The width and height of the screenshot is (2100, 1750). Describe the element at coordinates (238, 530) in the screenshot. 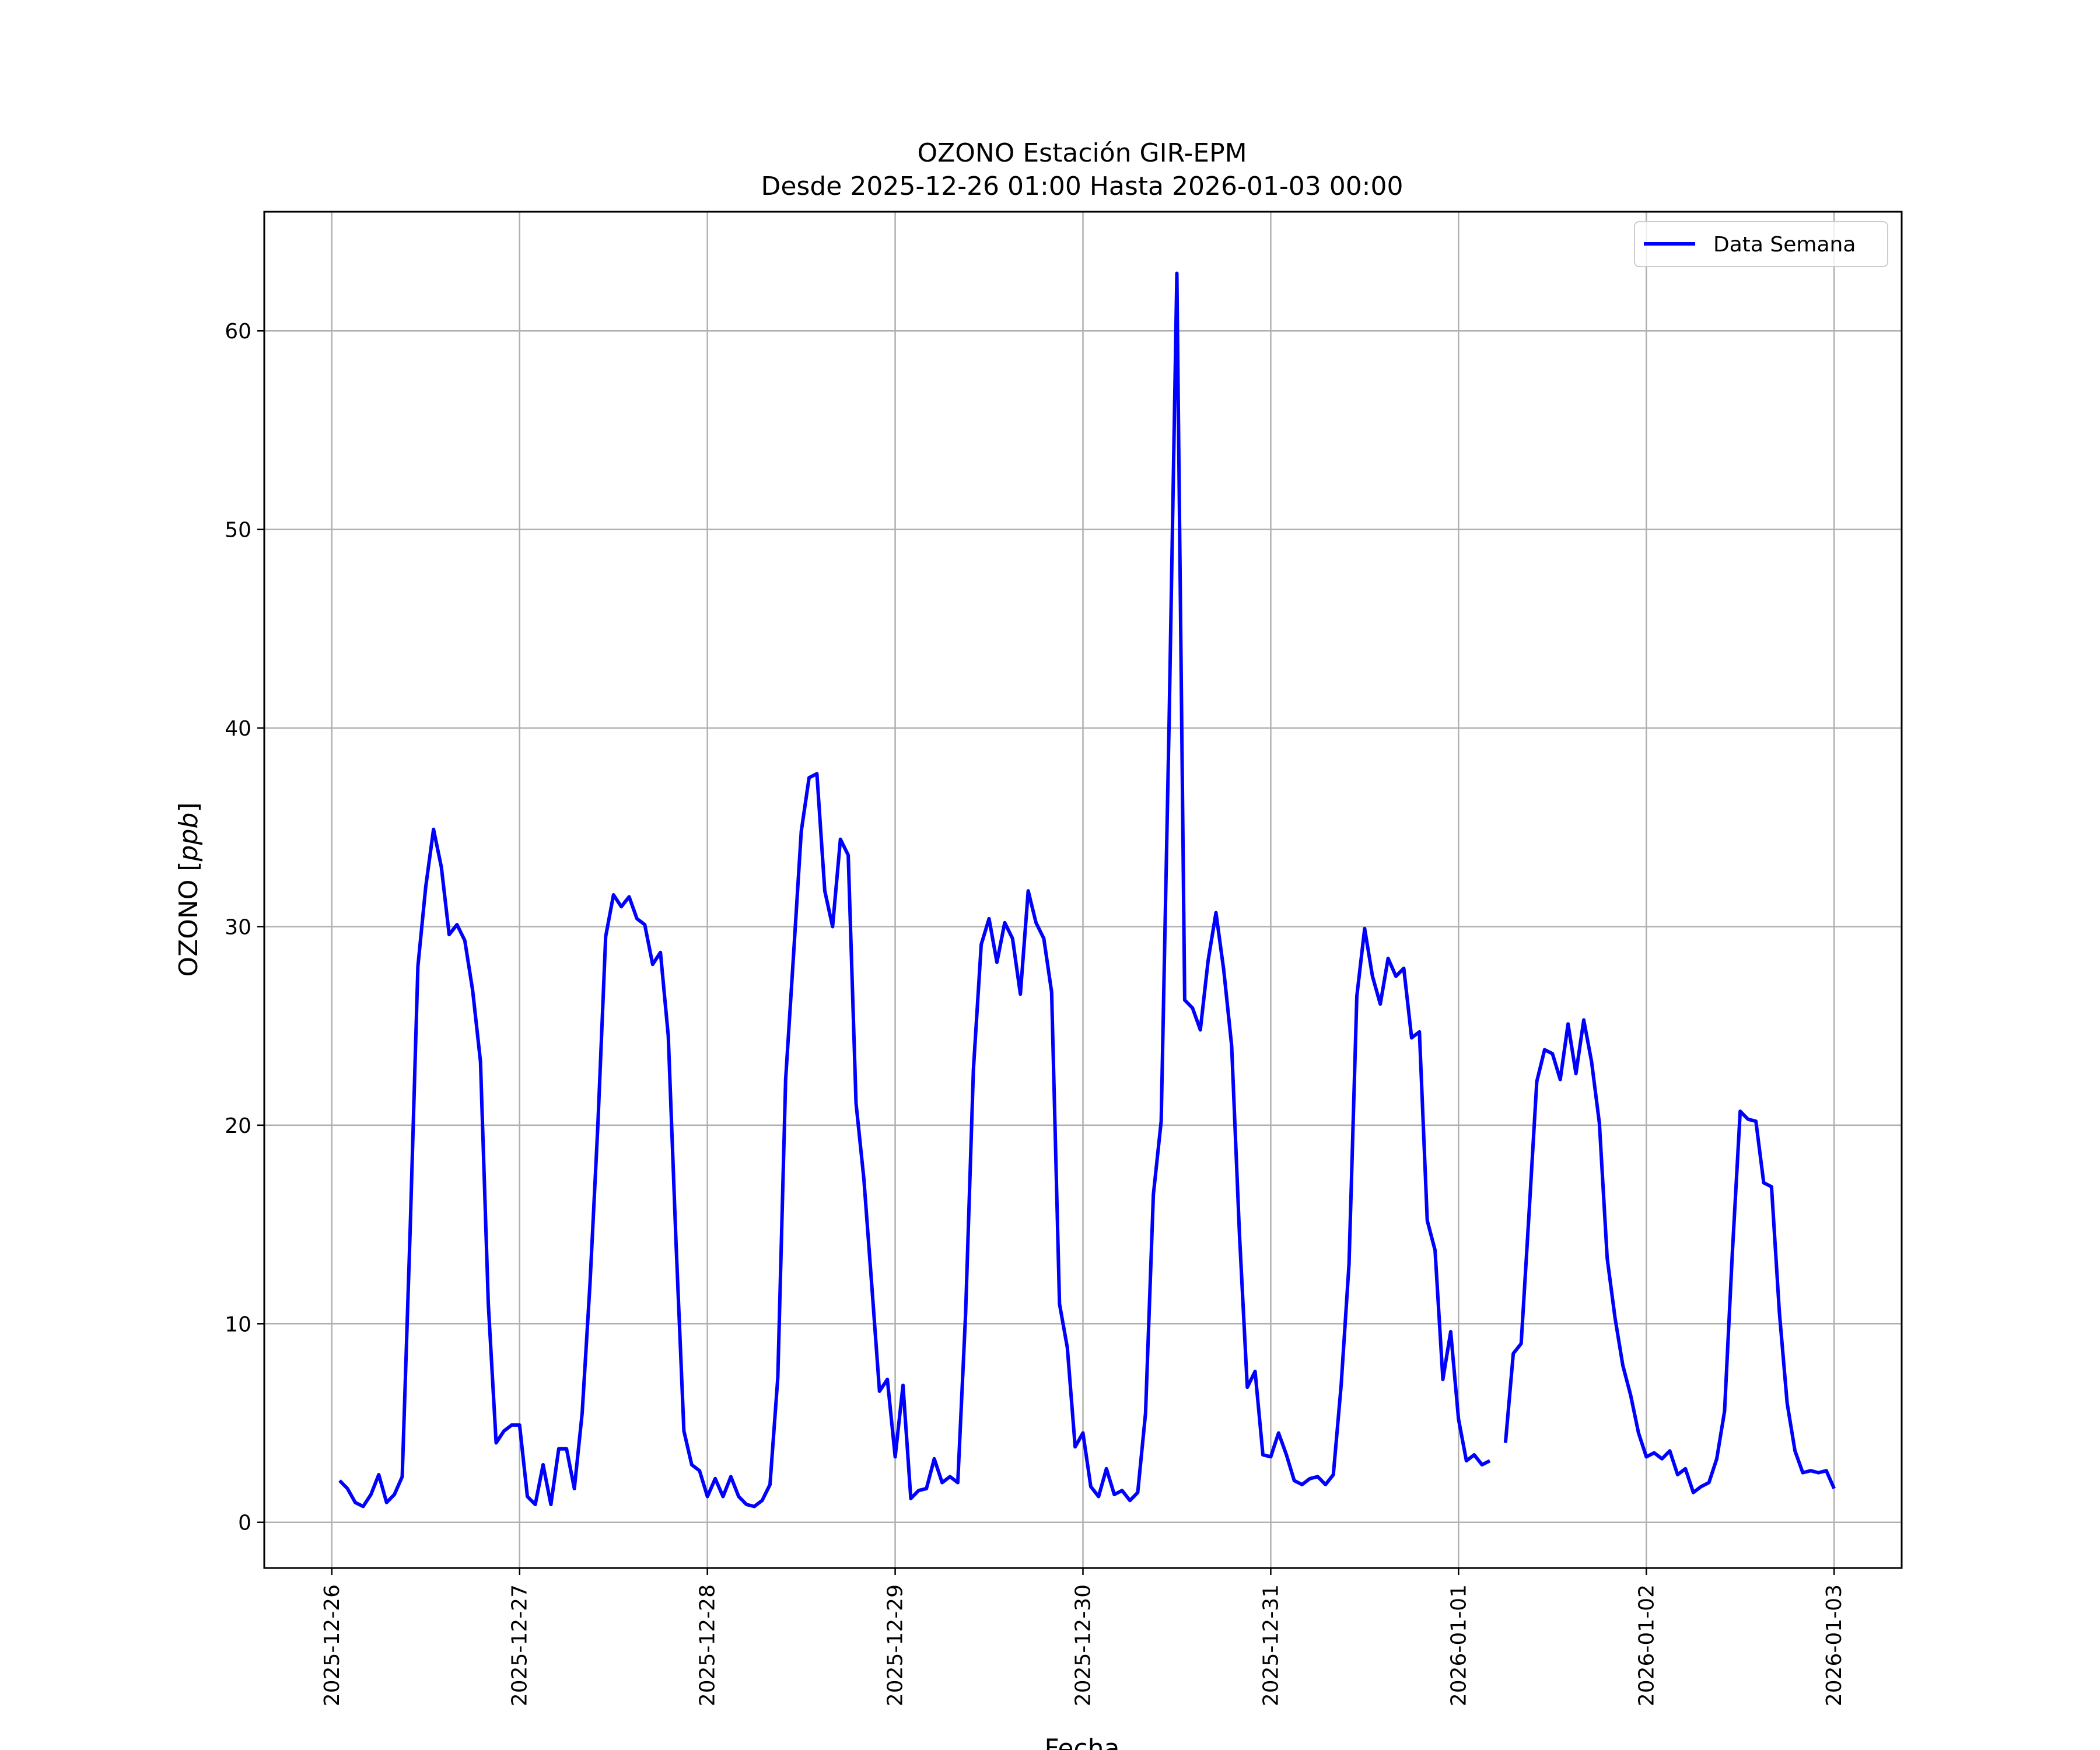

I see `y-tick-label: 50` at that location.